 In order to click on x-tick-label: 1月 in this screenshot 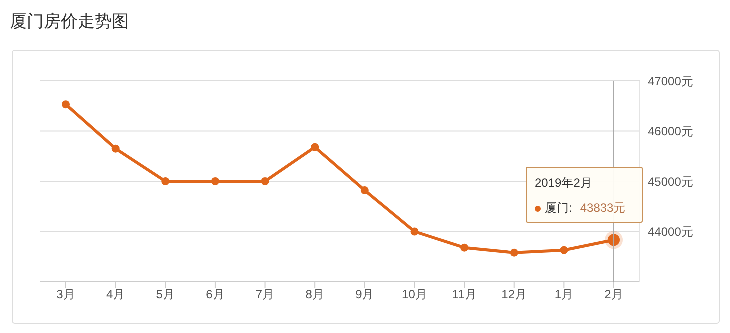, I will do `click(564, 295)`.